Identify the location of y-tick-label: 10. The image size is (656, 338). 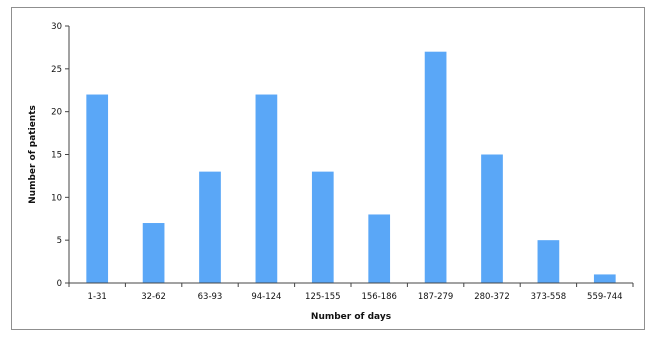
(56, 198).